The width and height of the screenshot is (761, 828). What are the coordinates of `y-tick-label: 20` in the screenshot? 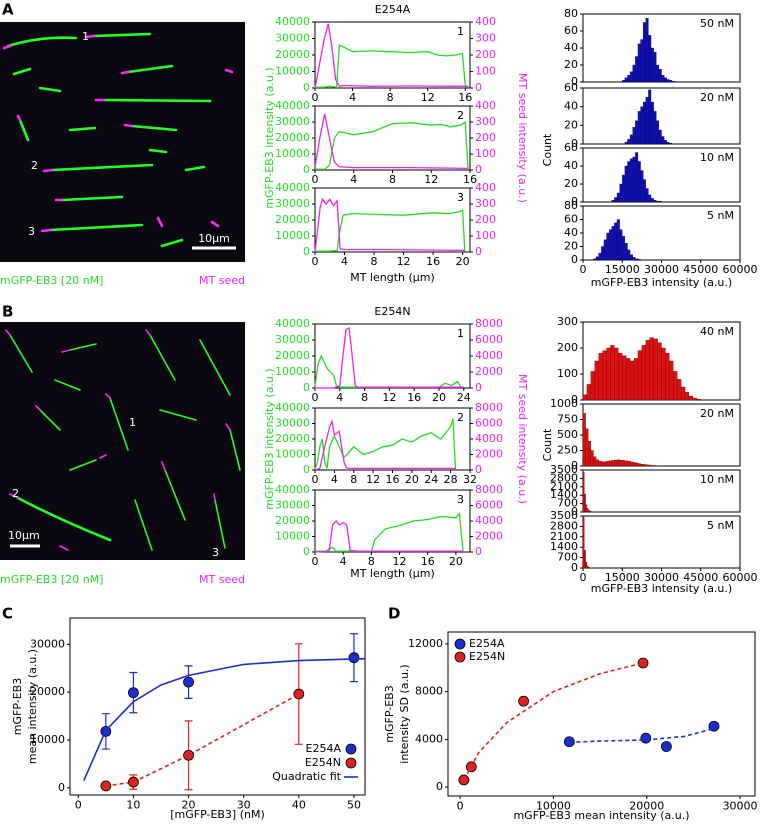 It's located at (571, 124).